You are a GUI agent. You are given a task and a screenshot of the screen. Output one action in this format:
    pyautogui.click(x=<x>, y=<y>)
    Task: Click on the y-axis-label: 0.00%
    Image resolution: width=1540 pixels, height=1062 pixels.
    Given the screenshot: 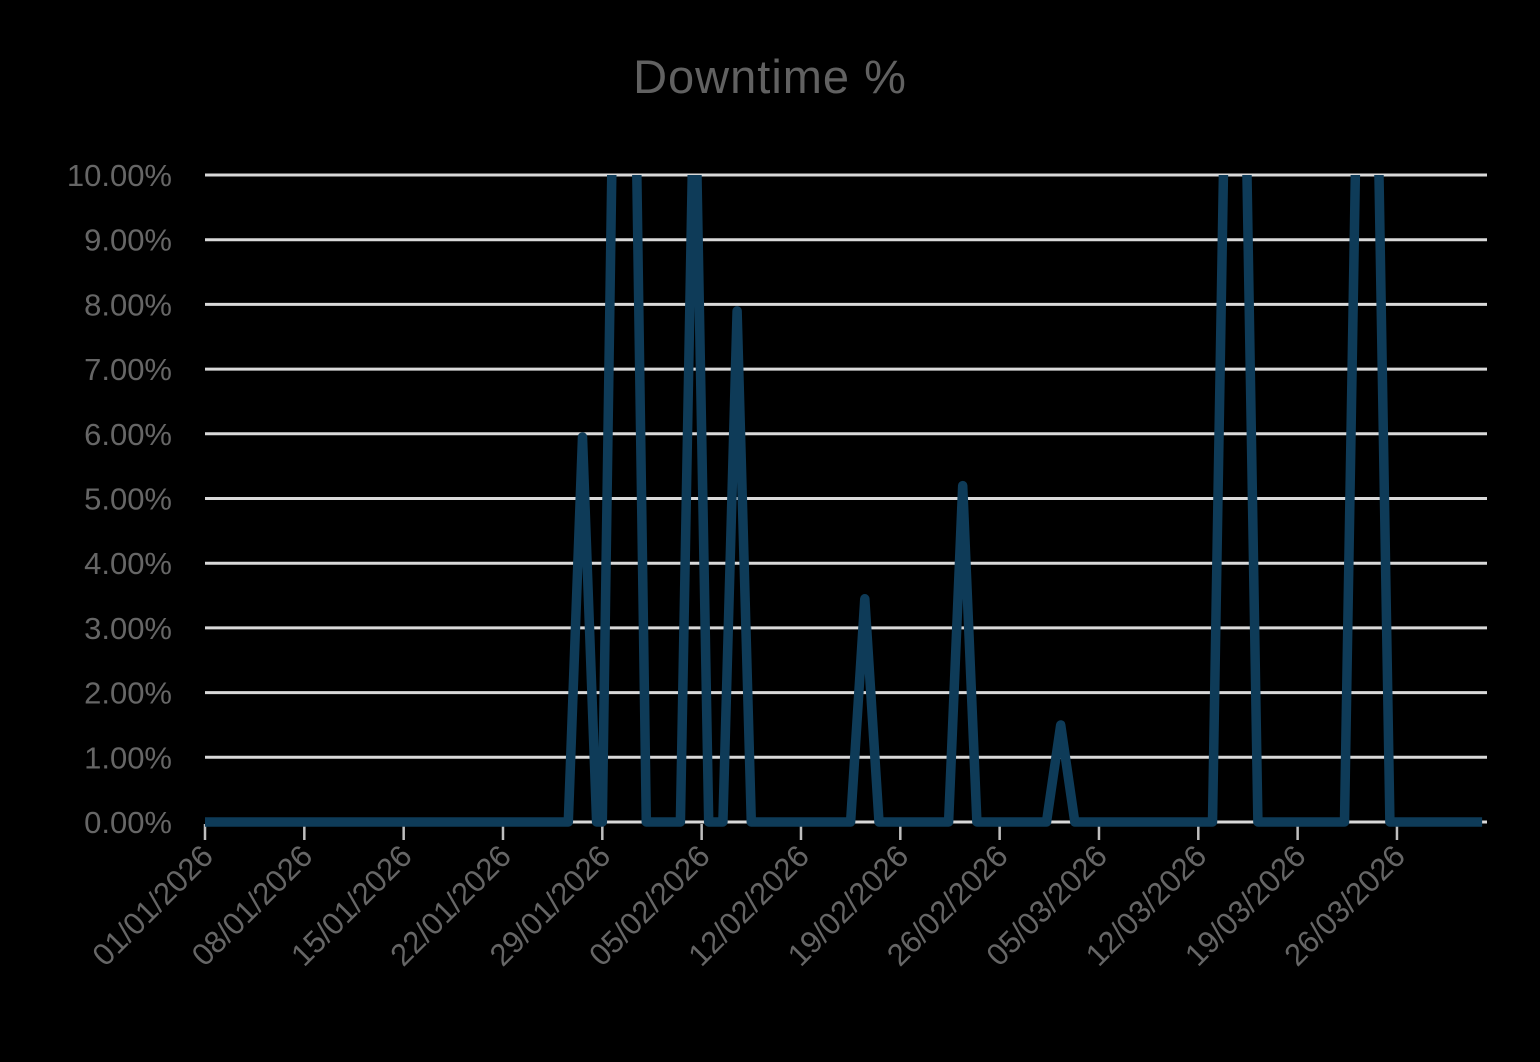 What is the action you would take?
    pyautogui.click(x=128, y=822)
    